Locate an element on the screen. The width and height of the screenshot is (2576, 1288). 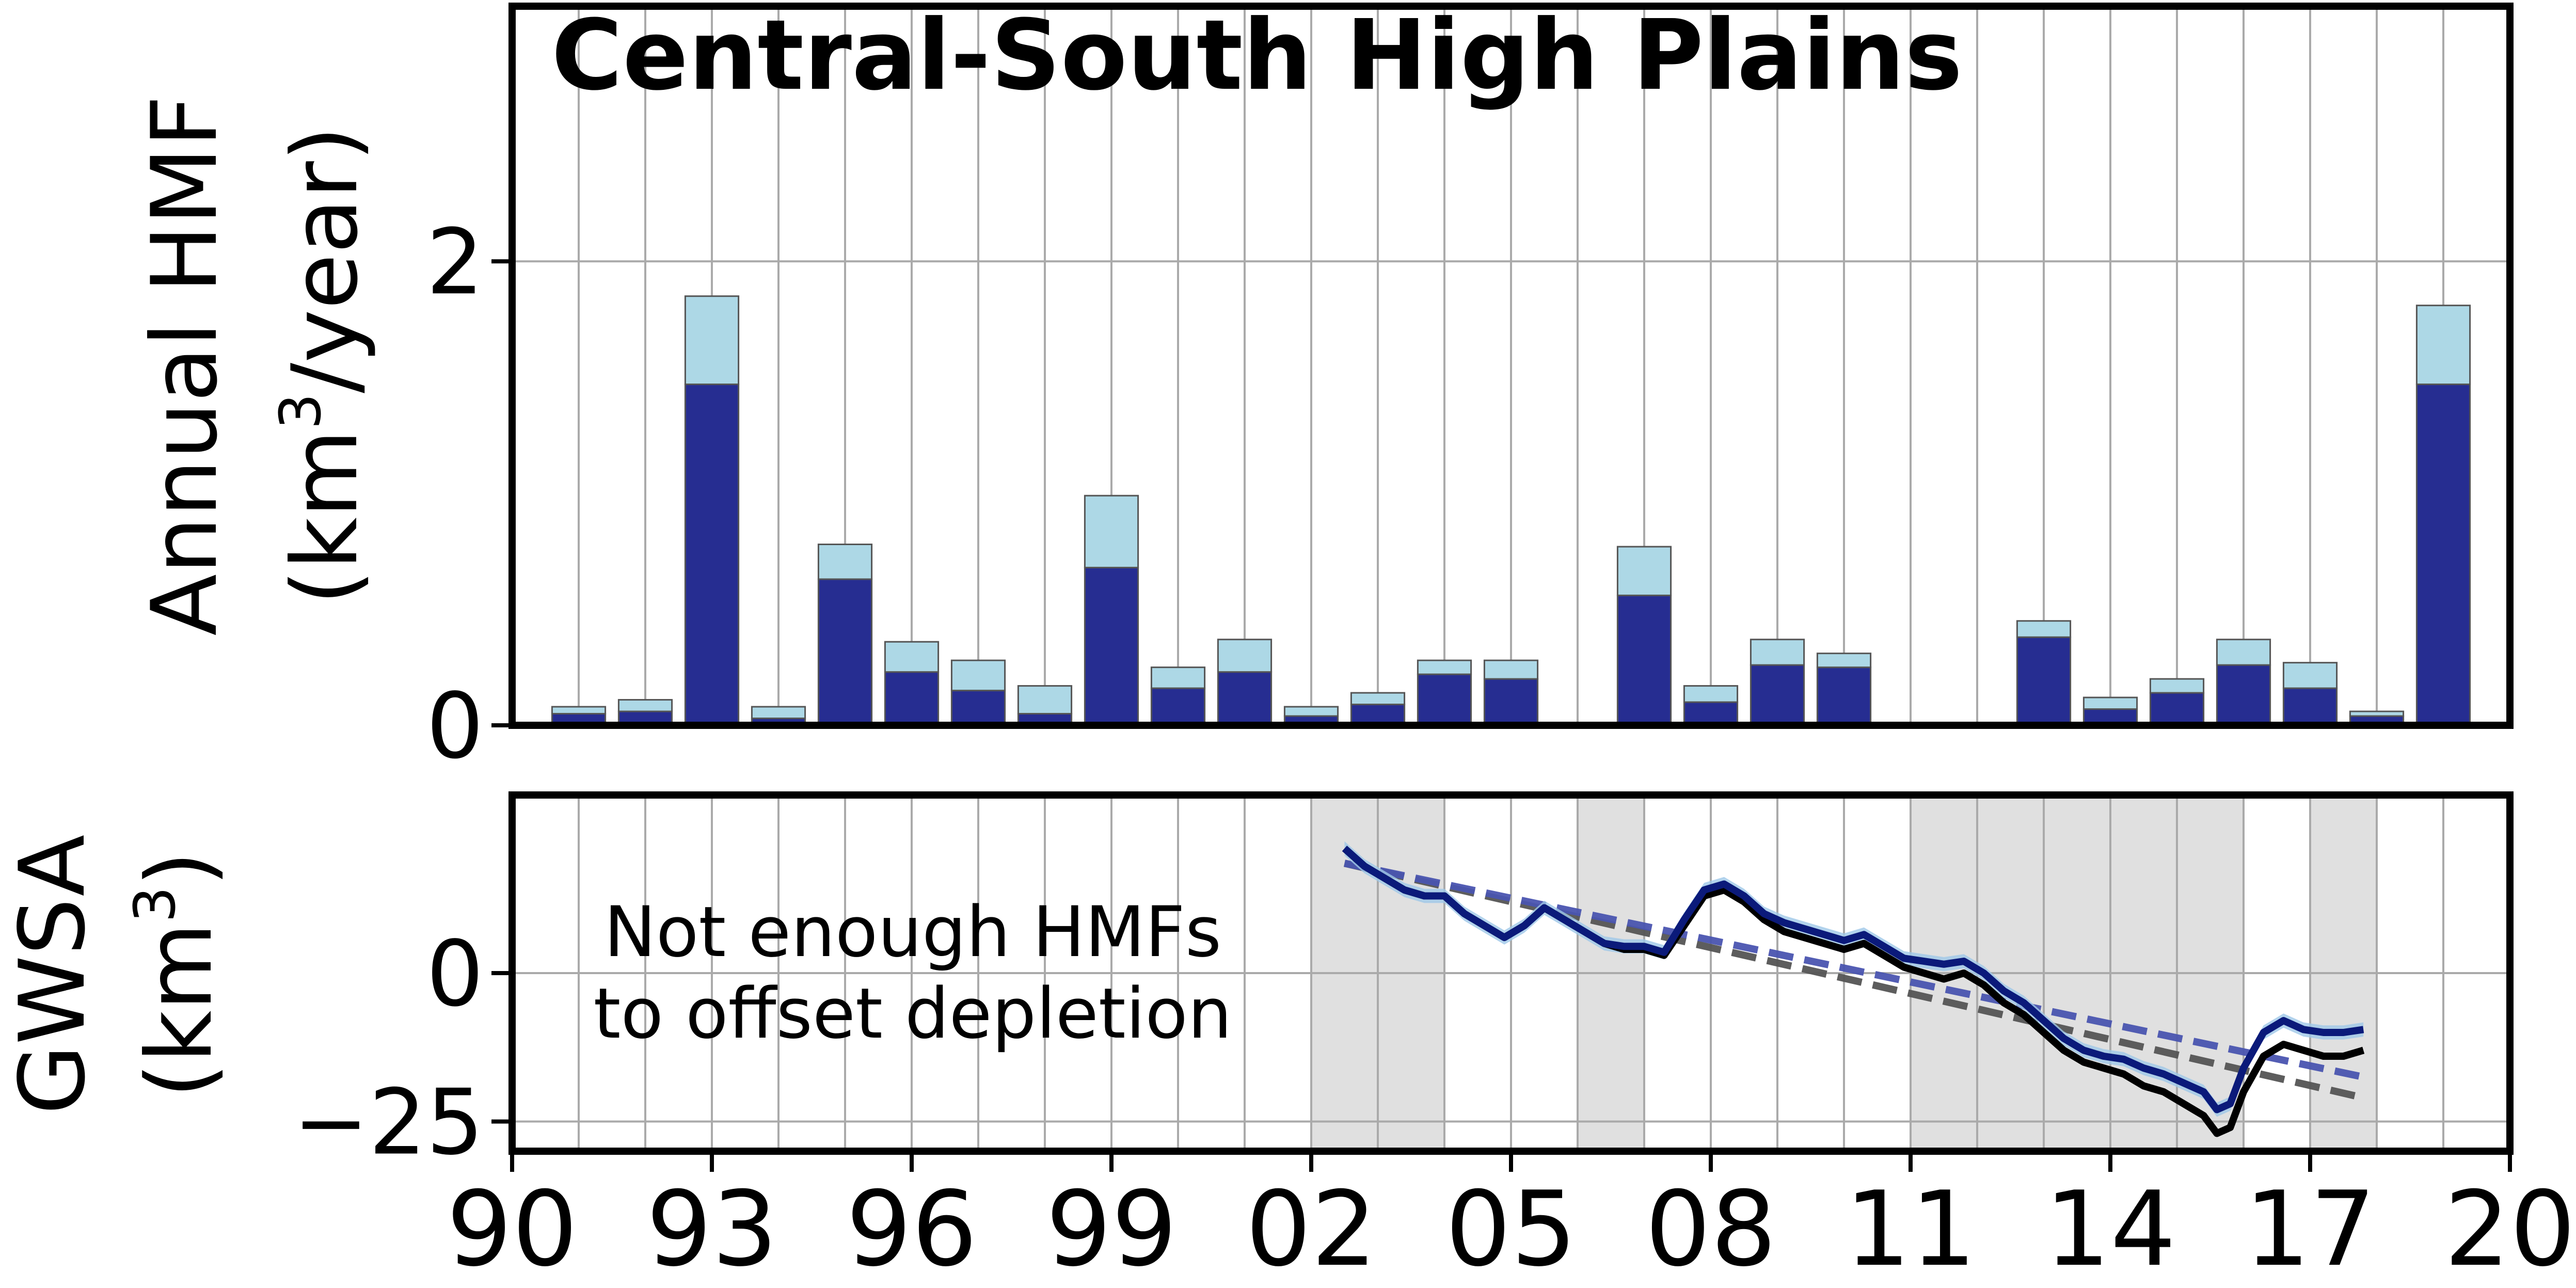
top-ylabel-line1: Annual HMF is located at coordinates (185, 365).